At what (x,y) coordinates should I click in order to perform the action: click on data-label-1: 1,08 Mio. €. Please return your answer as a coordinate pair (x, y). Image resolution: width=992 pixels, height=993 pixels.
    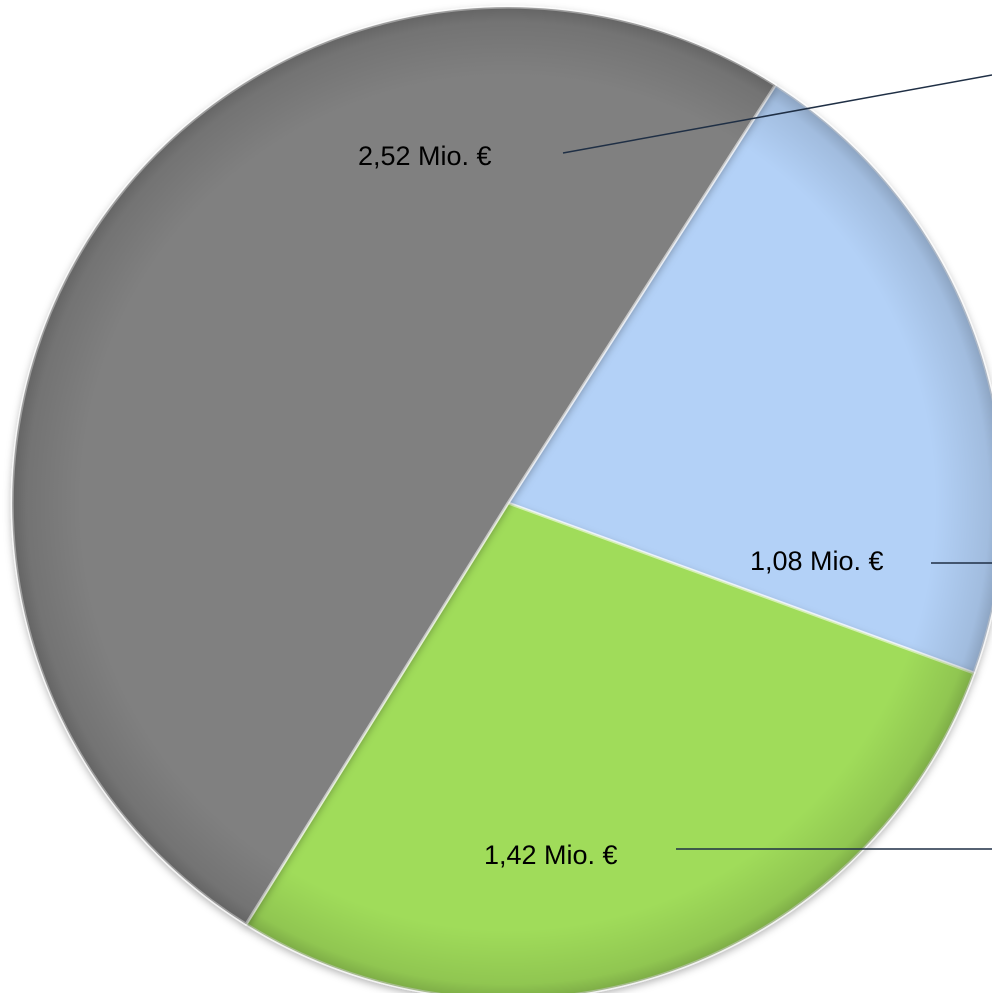
    Looking at the image, I should click on (817, 561).